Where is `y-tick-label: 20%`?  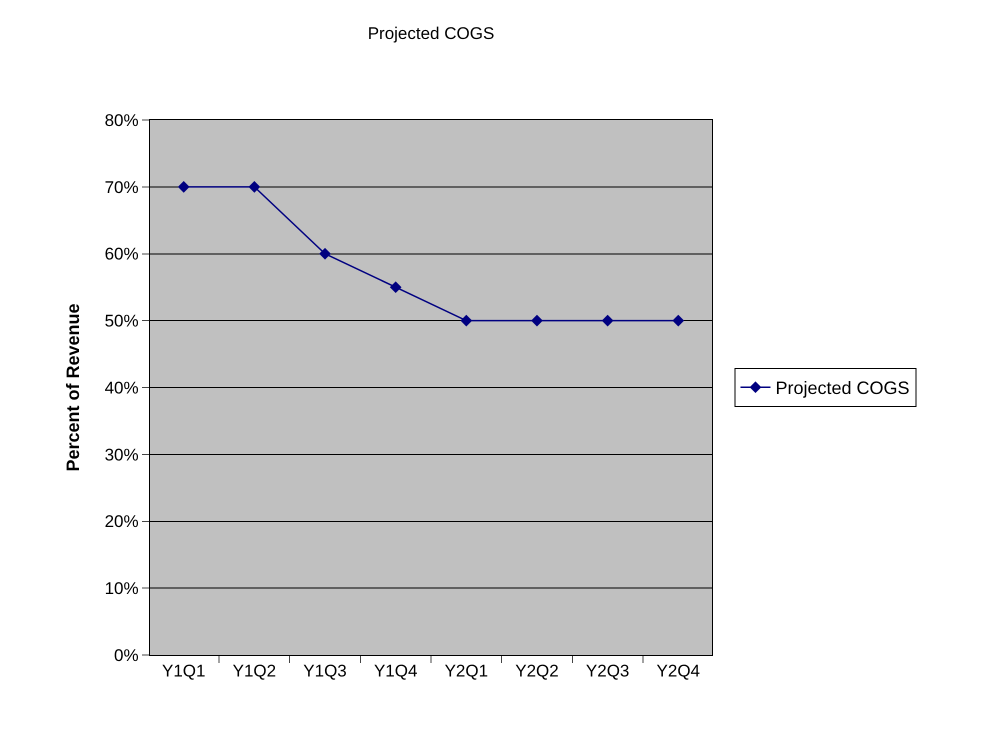 y-tick-label: 20% is located at coordinates (121, 522).